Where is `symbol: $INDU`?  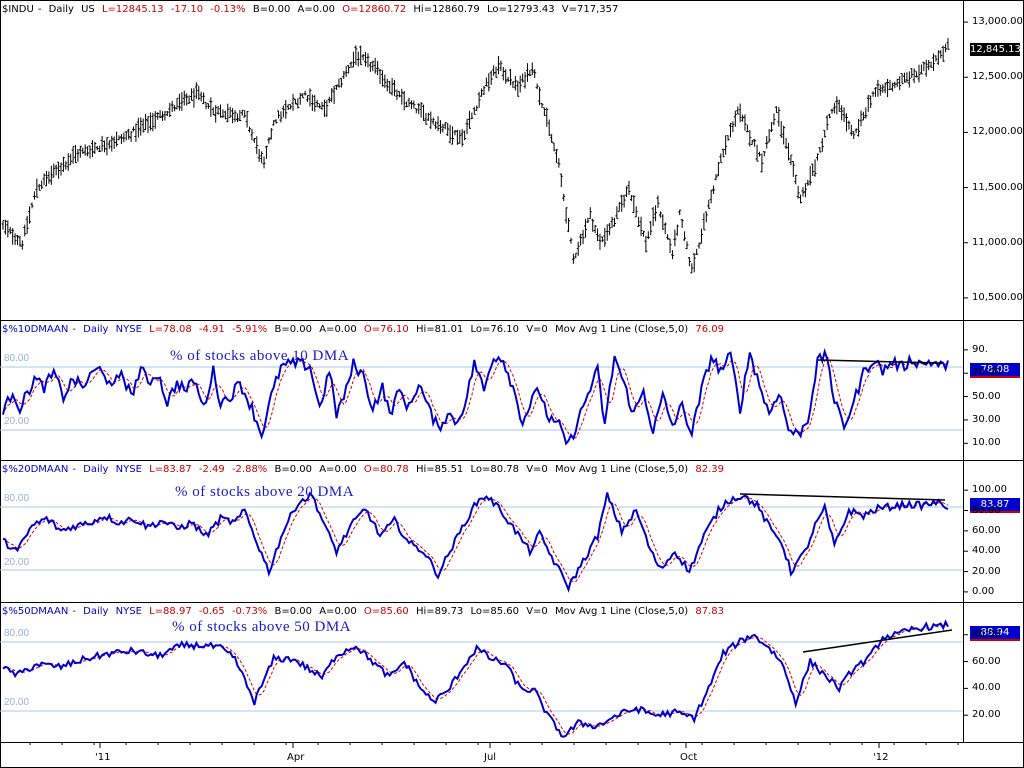 symbol: $INDU is located at coordinates (18, 9).